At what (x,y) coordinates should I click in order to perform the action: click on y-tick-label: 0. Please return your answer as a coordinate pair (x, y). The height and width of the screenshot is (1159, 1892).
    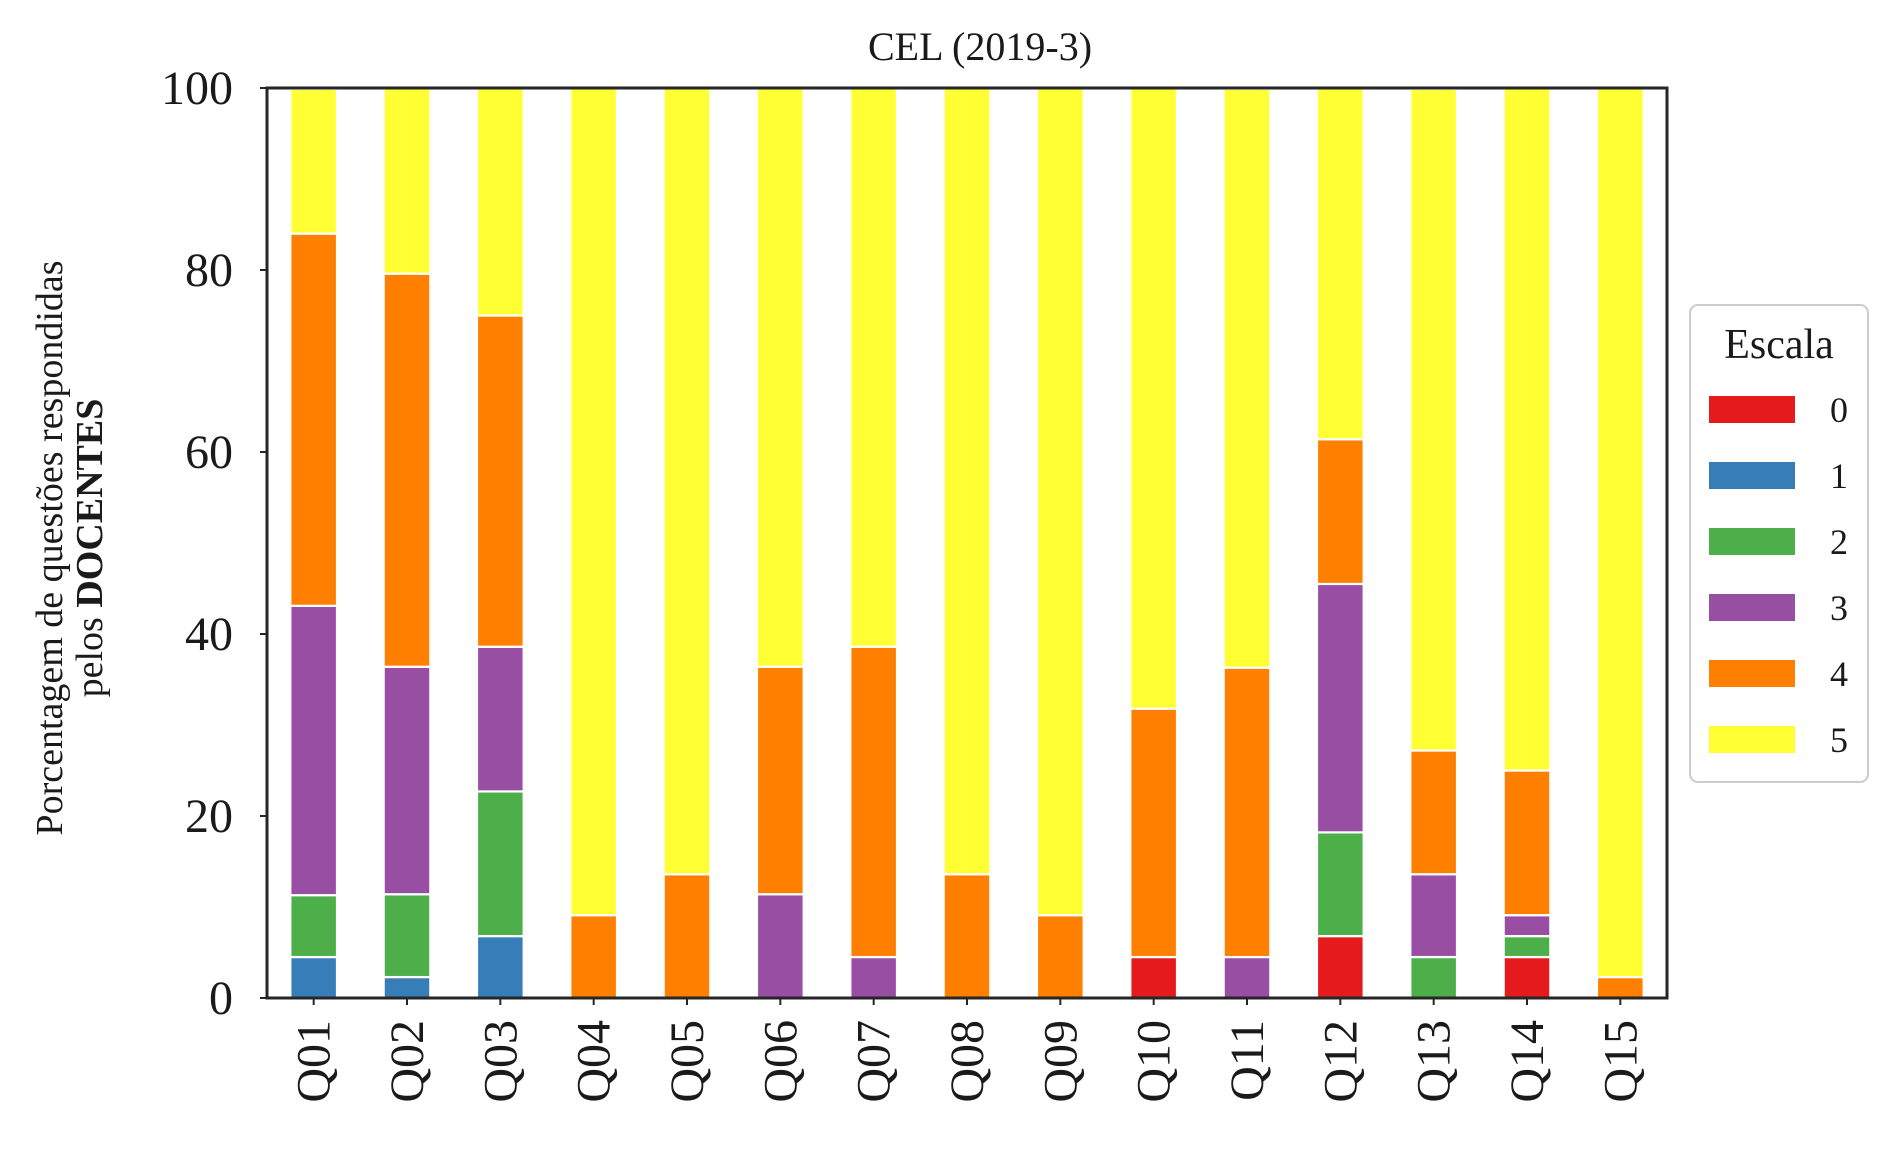
    Looking at the image, I should click on (221, 998).